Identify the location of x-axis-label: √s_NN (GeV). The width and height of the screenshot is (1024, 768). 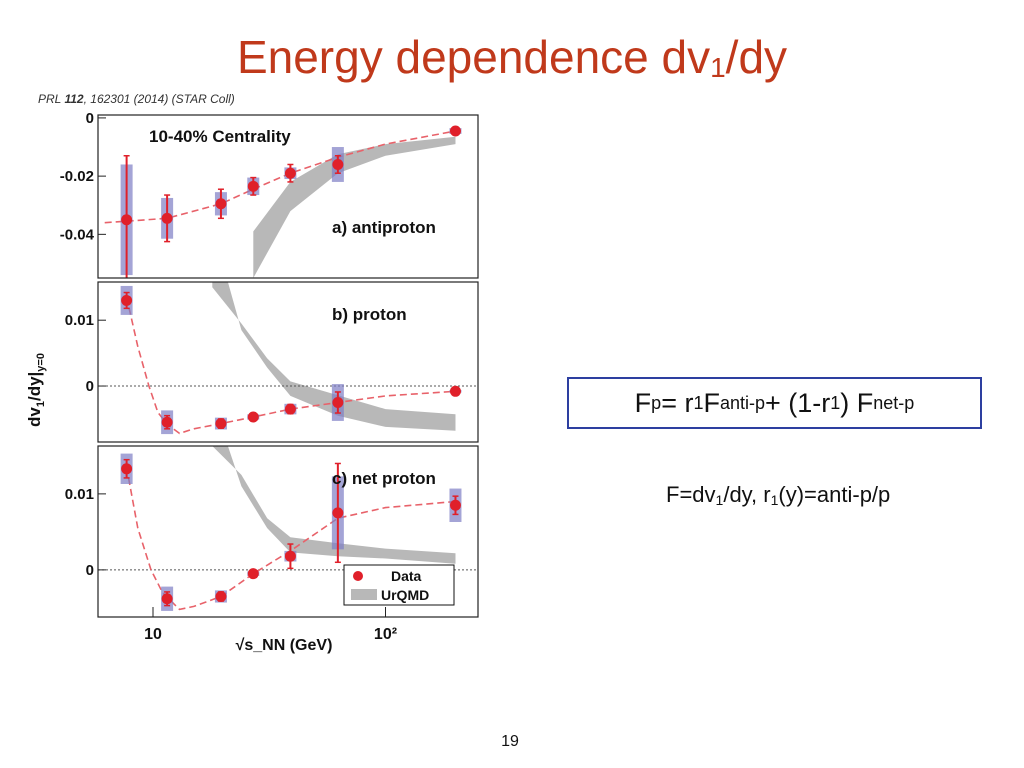
(284, 645).